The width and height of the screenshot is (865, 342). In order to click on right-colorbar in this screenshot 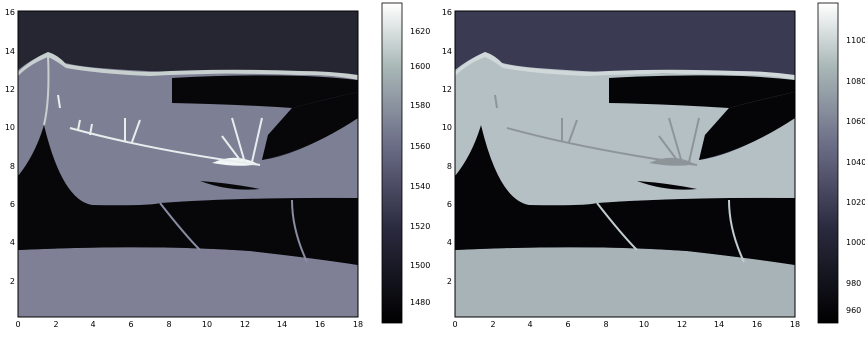, I will do `click(828, 163)`.